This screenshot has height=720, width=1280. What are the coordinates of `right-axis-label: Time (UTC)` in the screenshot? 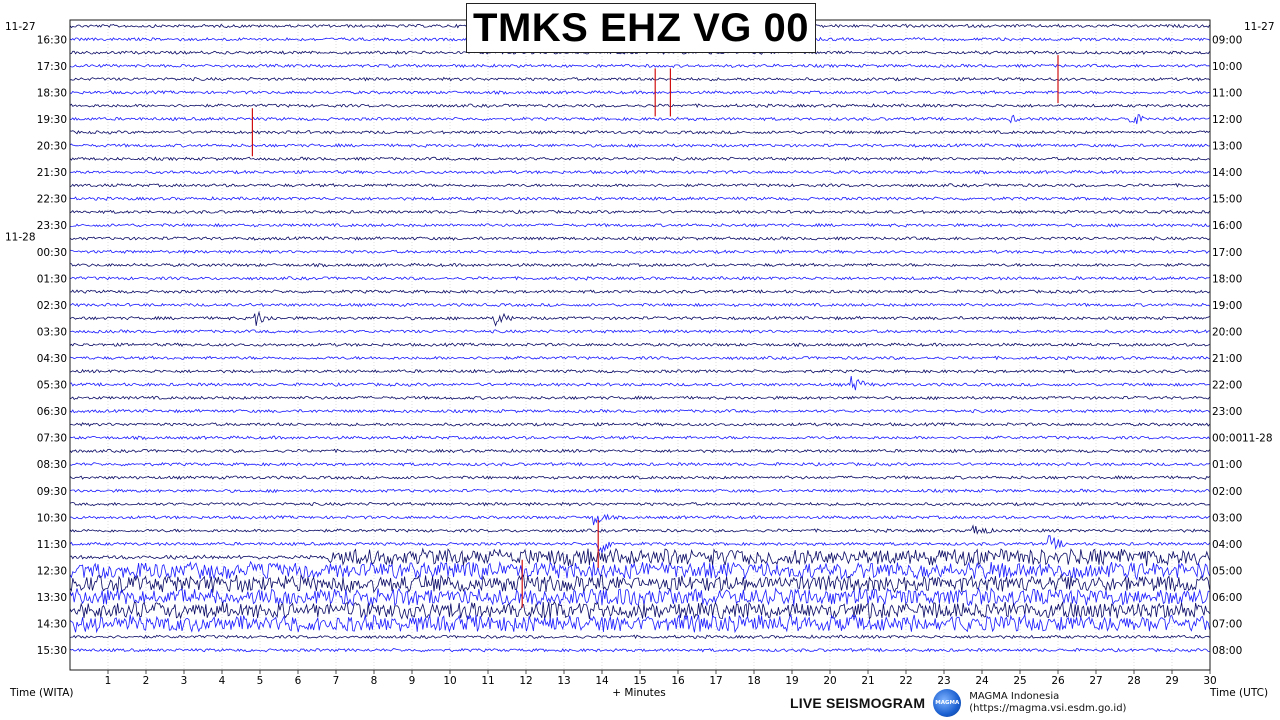 It's located at (1238, 693).